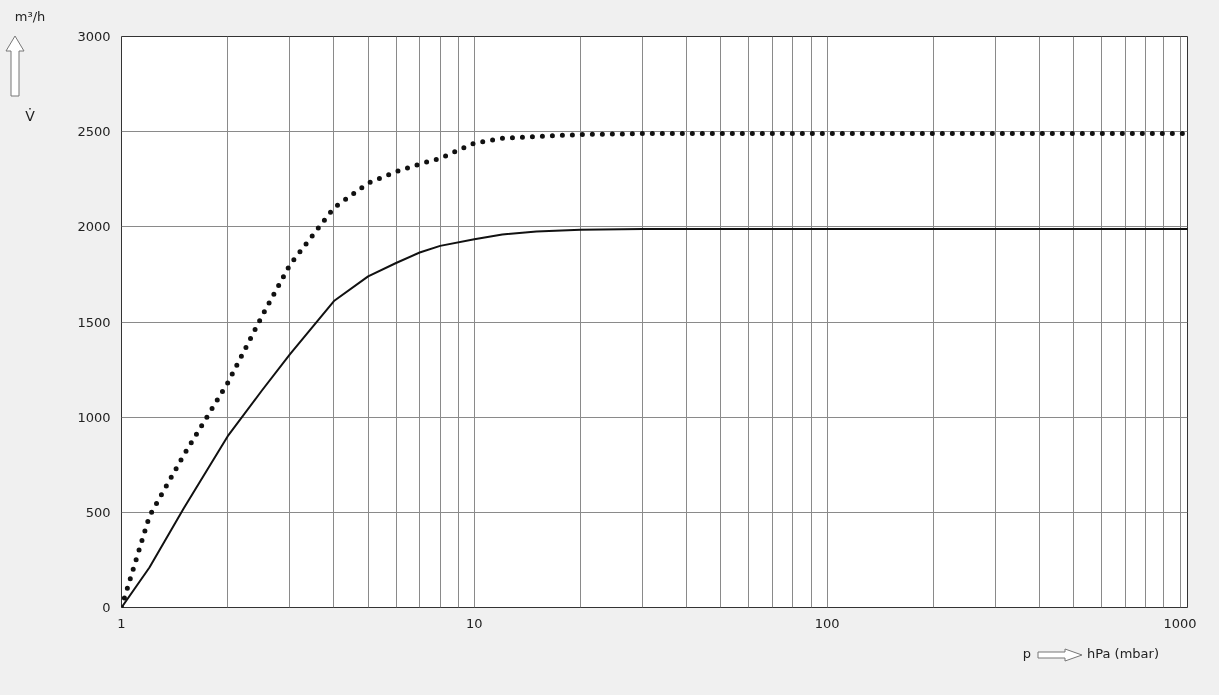  Describe the element at coordinates (94, 322) in the screenshot. I see `y-tick-label: 1500` at that location.